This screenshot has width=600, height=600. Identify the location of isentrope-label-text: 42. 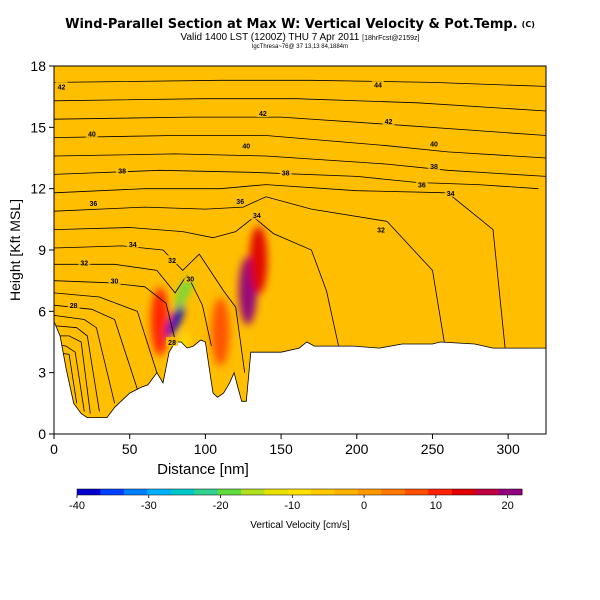
(263, 114).